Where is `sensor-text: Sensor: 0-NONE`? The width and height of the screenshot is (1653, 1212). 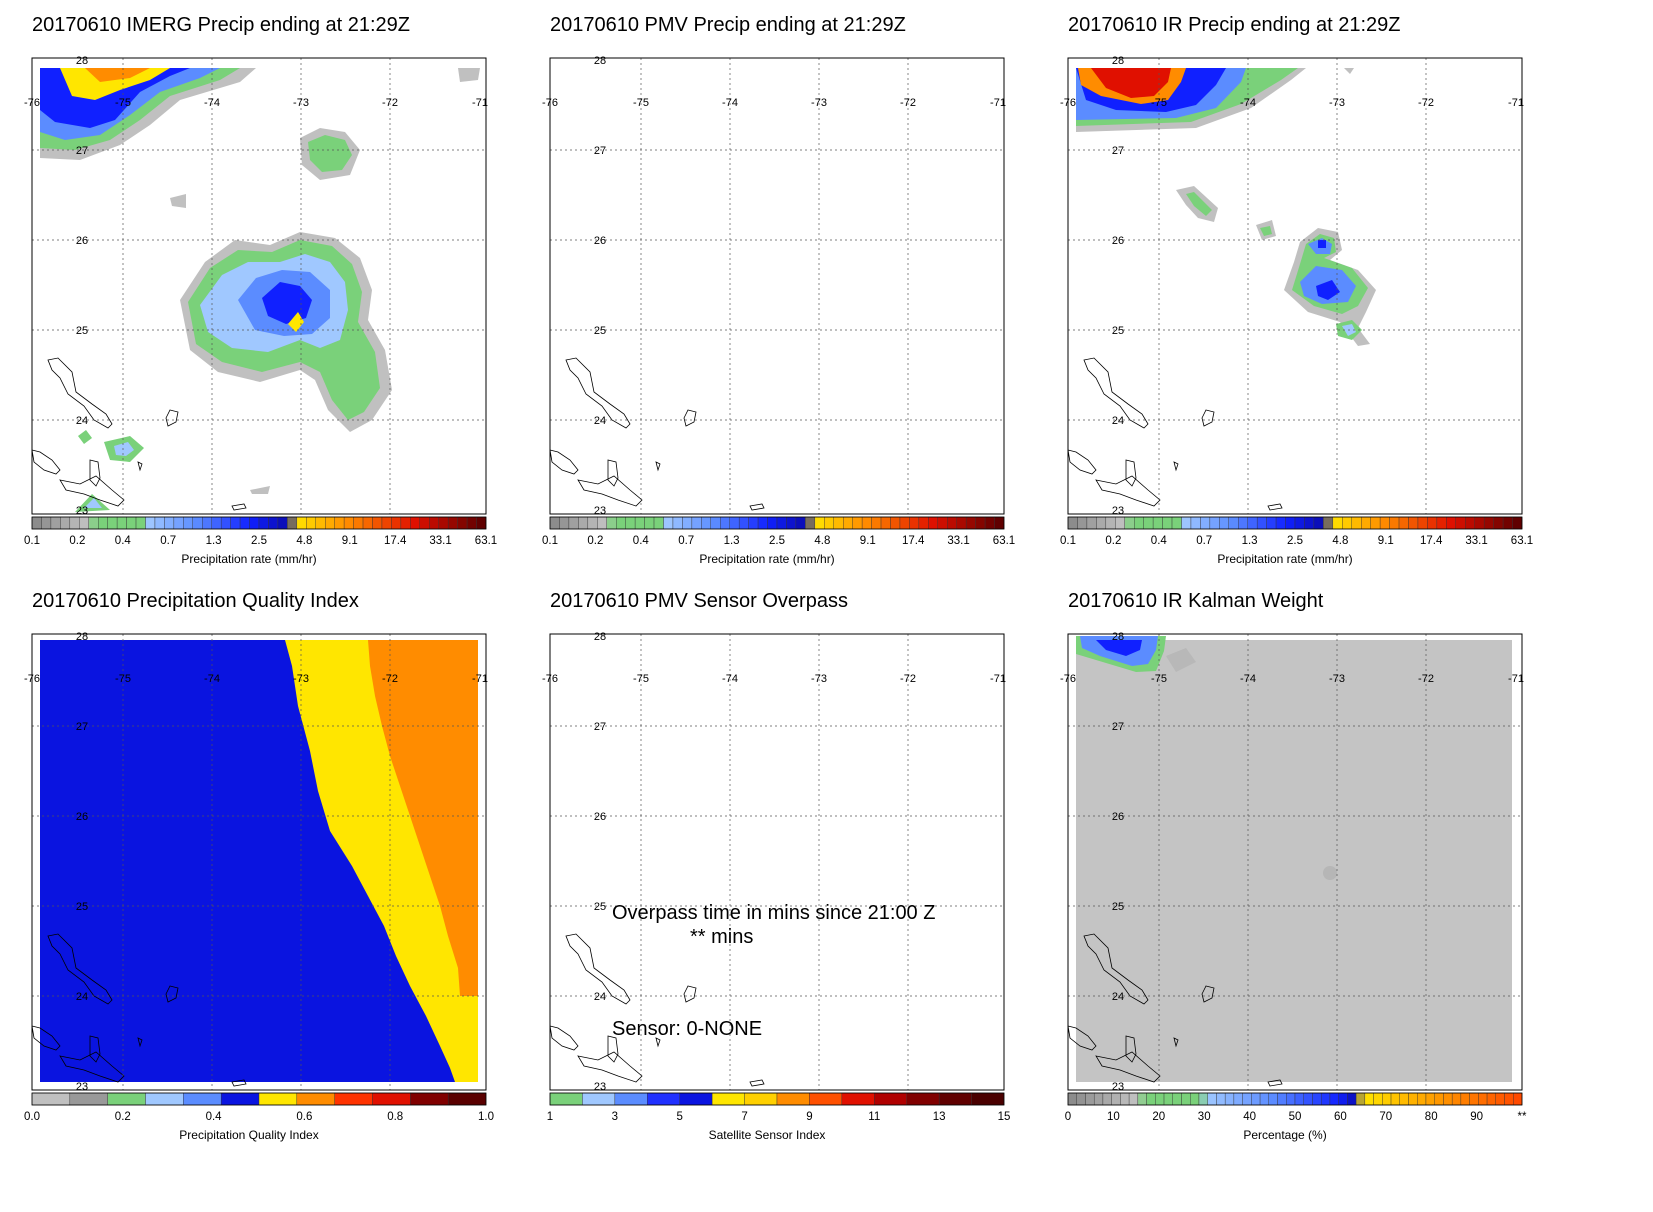
sensor-text: Sensor: 0-NONE is located at coordinates (687, 1029).